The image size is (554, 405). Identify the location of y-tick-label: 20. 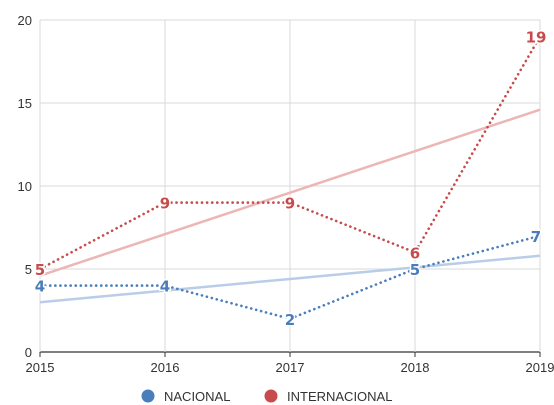
(25, 20).